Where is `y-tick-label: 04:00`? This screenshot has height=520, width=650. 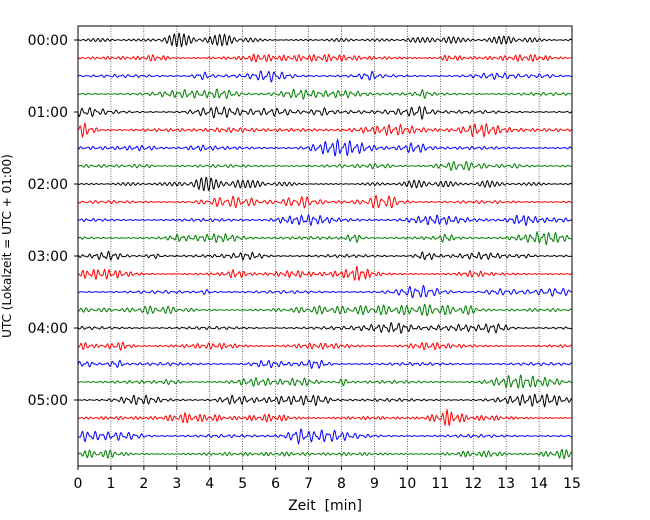 y-tick-label: 04:00 is located at coordinates (48, 329).